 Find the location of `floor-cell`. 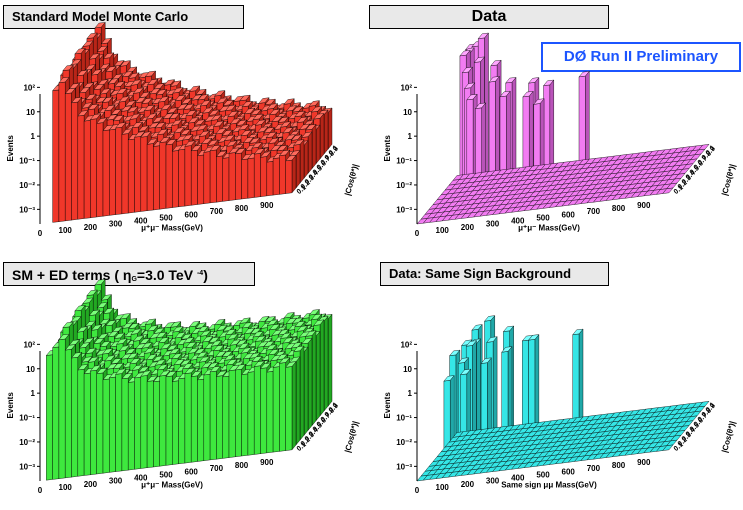

floor-cell is located at coordinates (668, 190).